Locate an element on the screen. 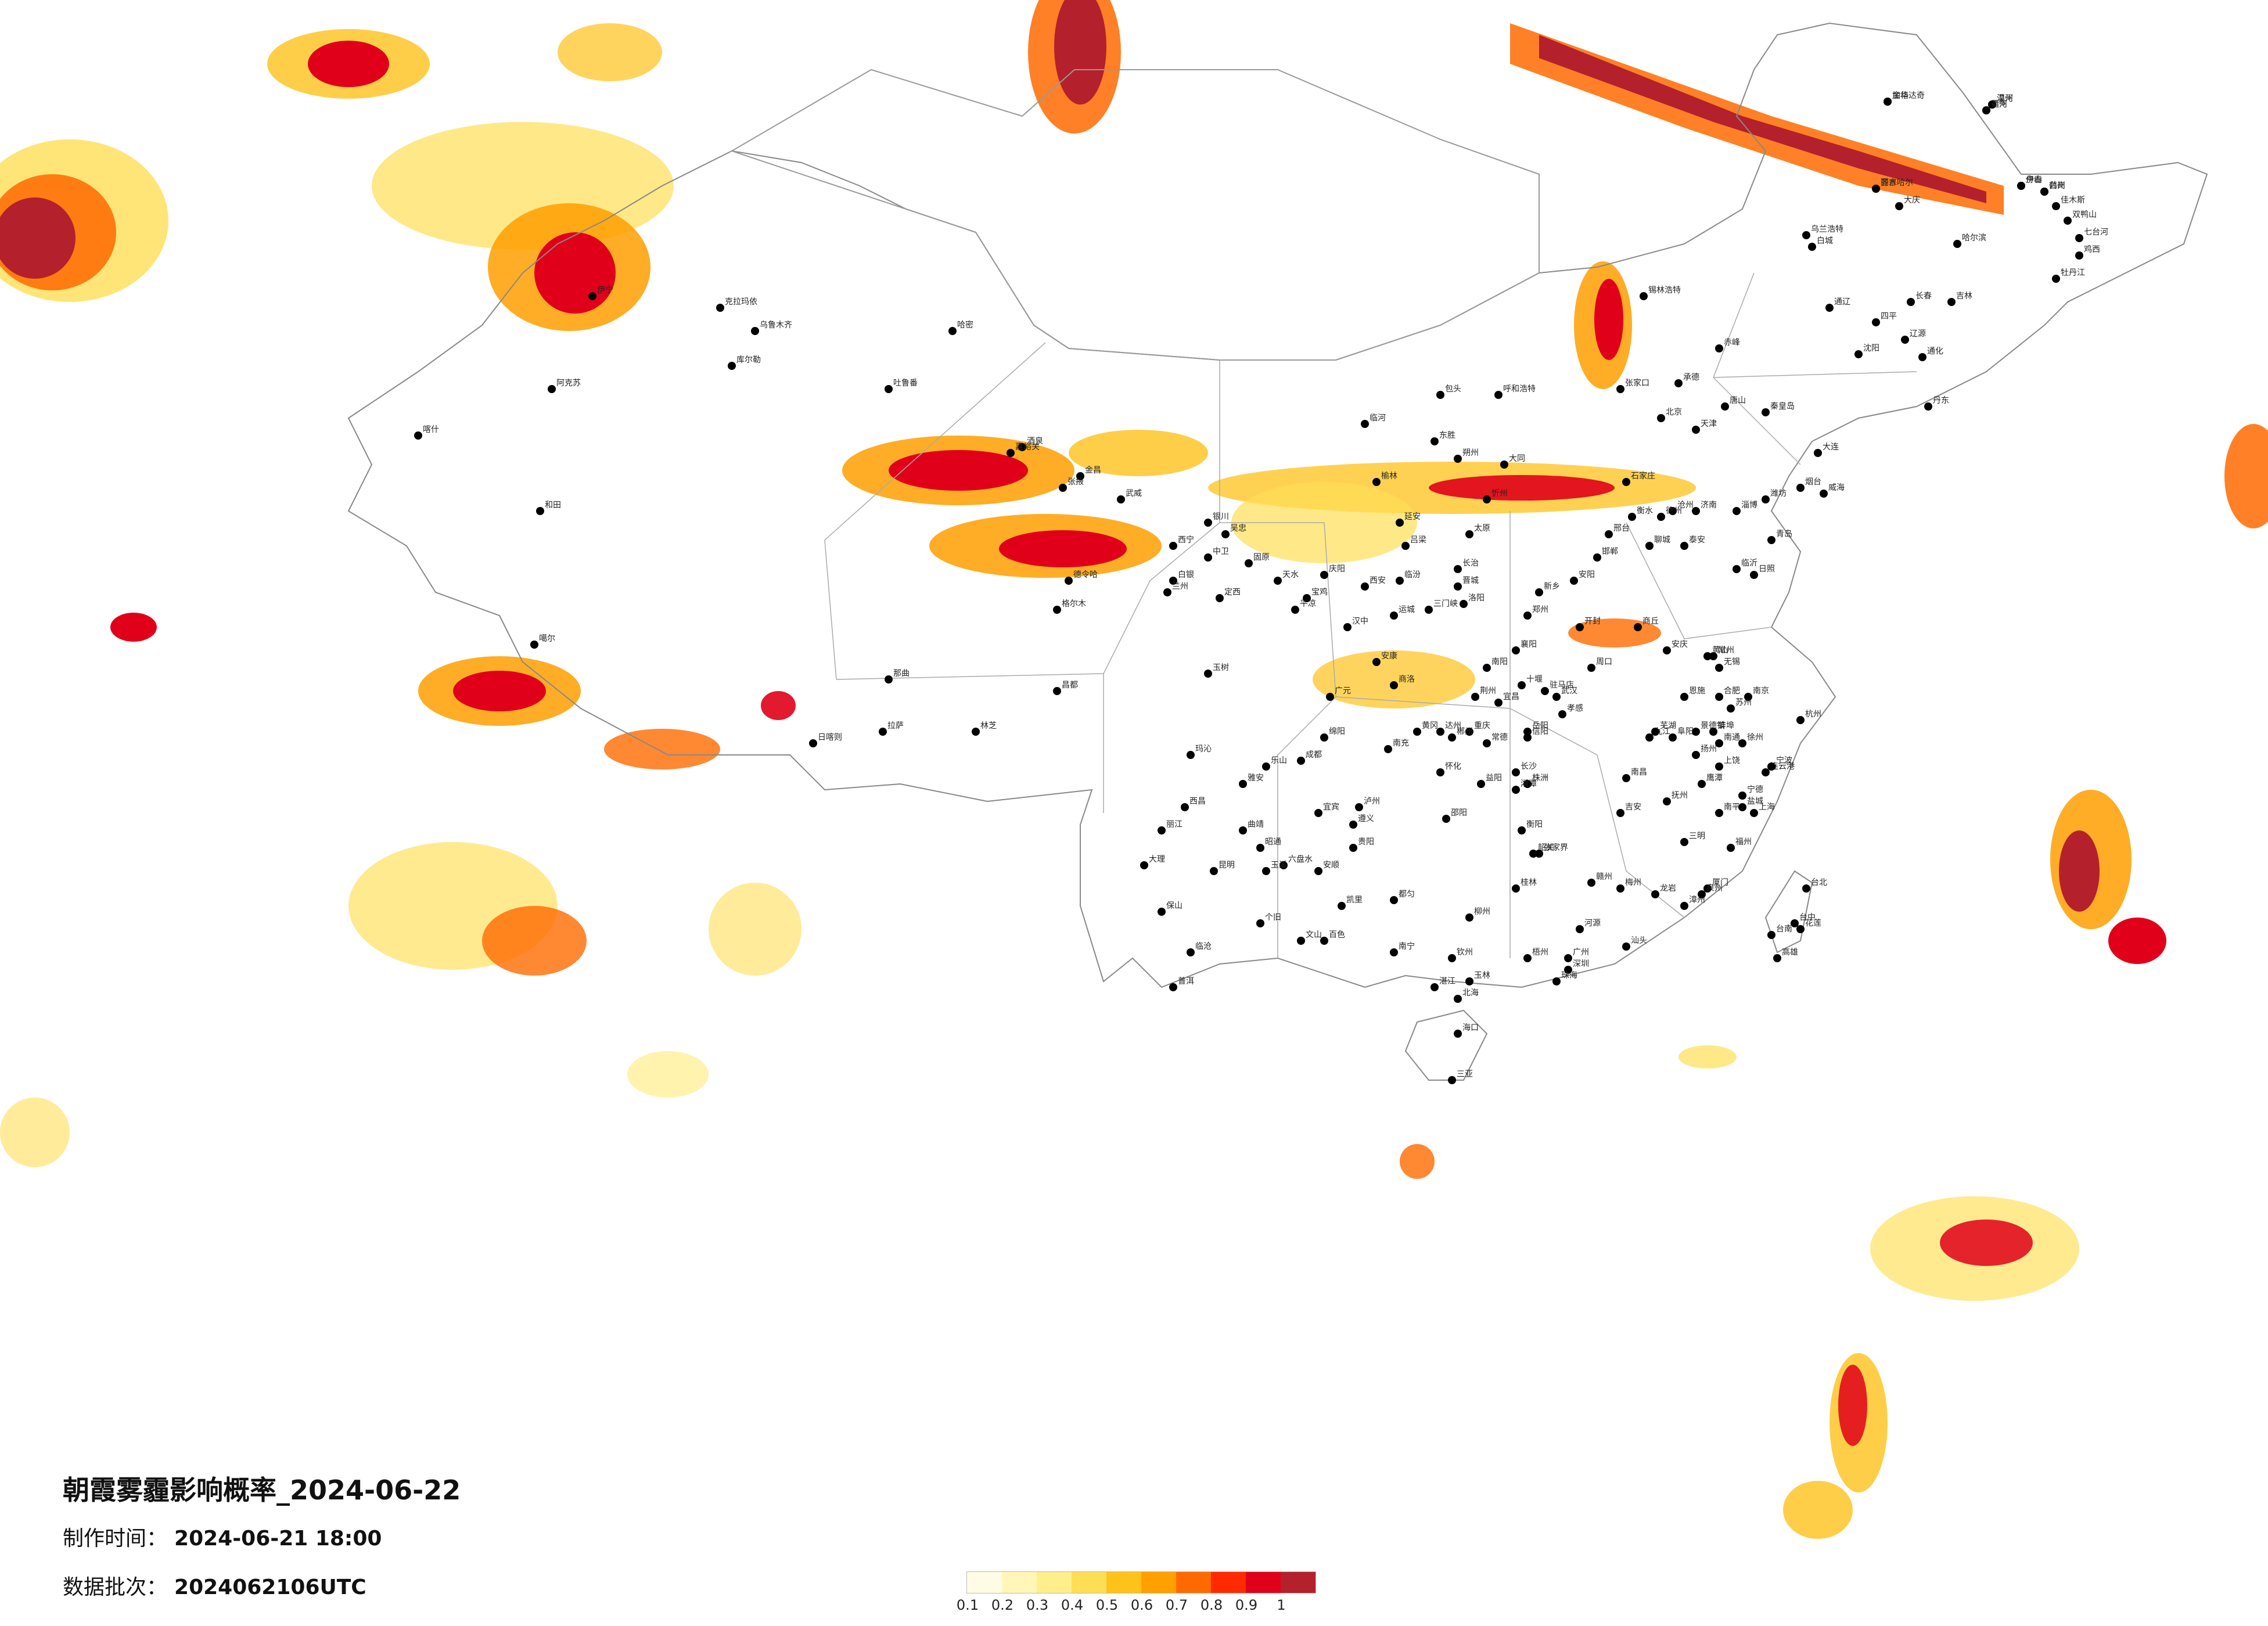 This screenshot has height=1626, width=2268. legend-tick-label: 1 is located at coordinates (1281, 1605).